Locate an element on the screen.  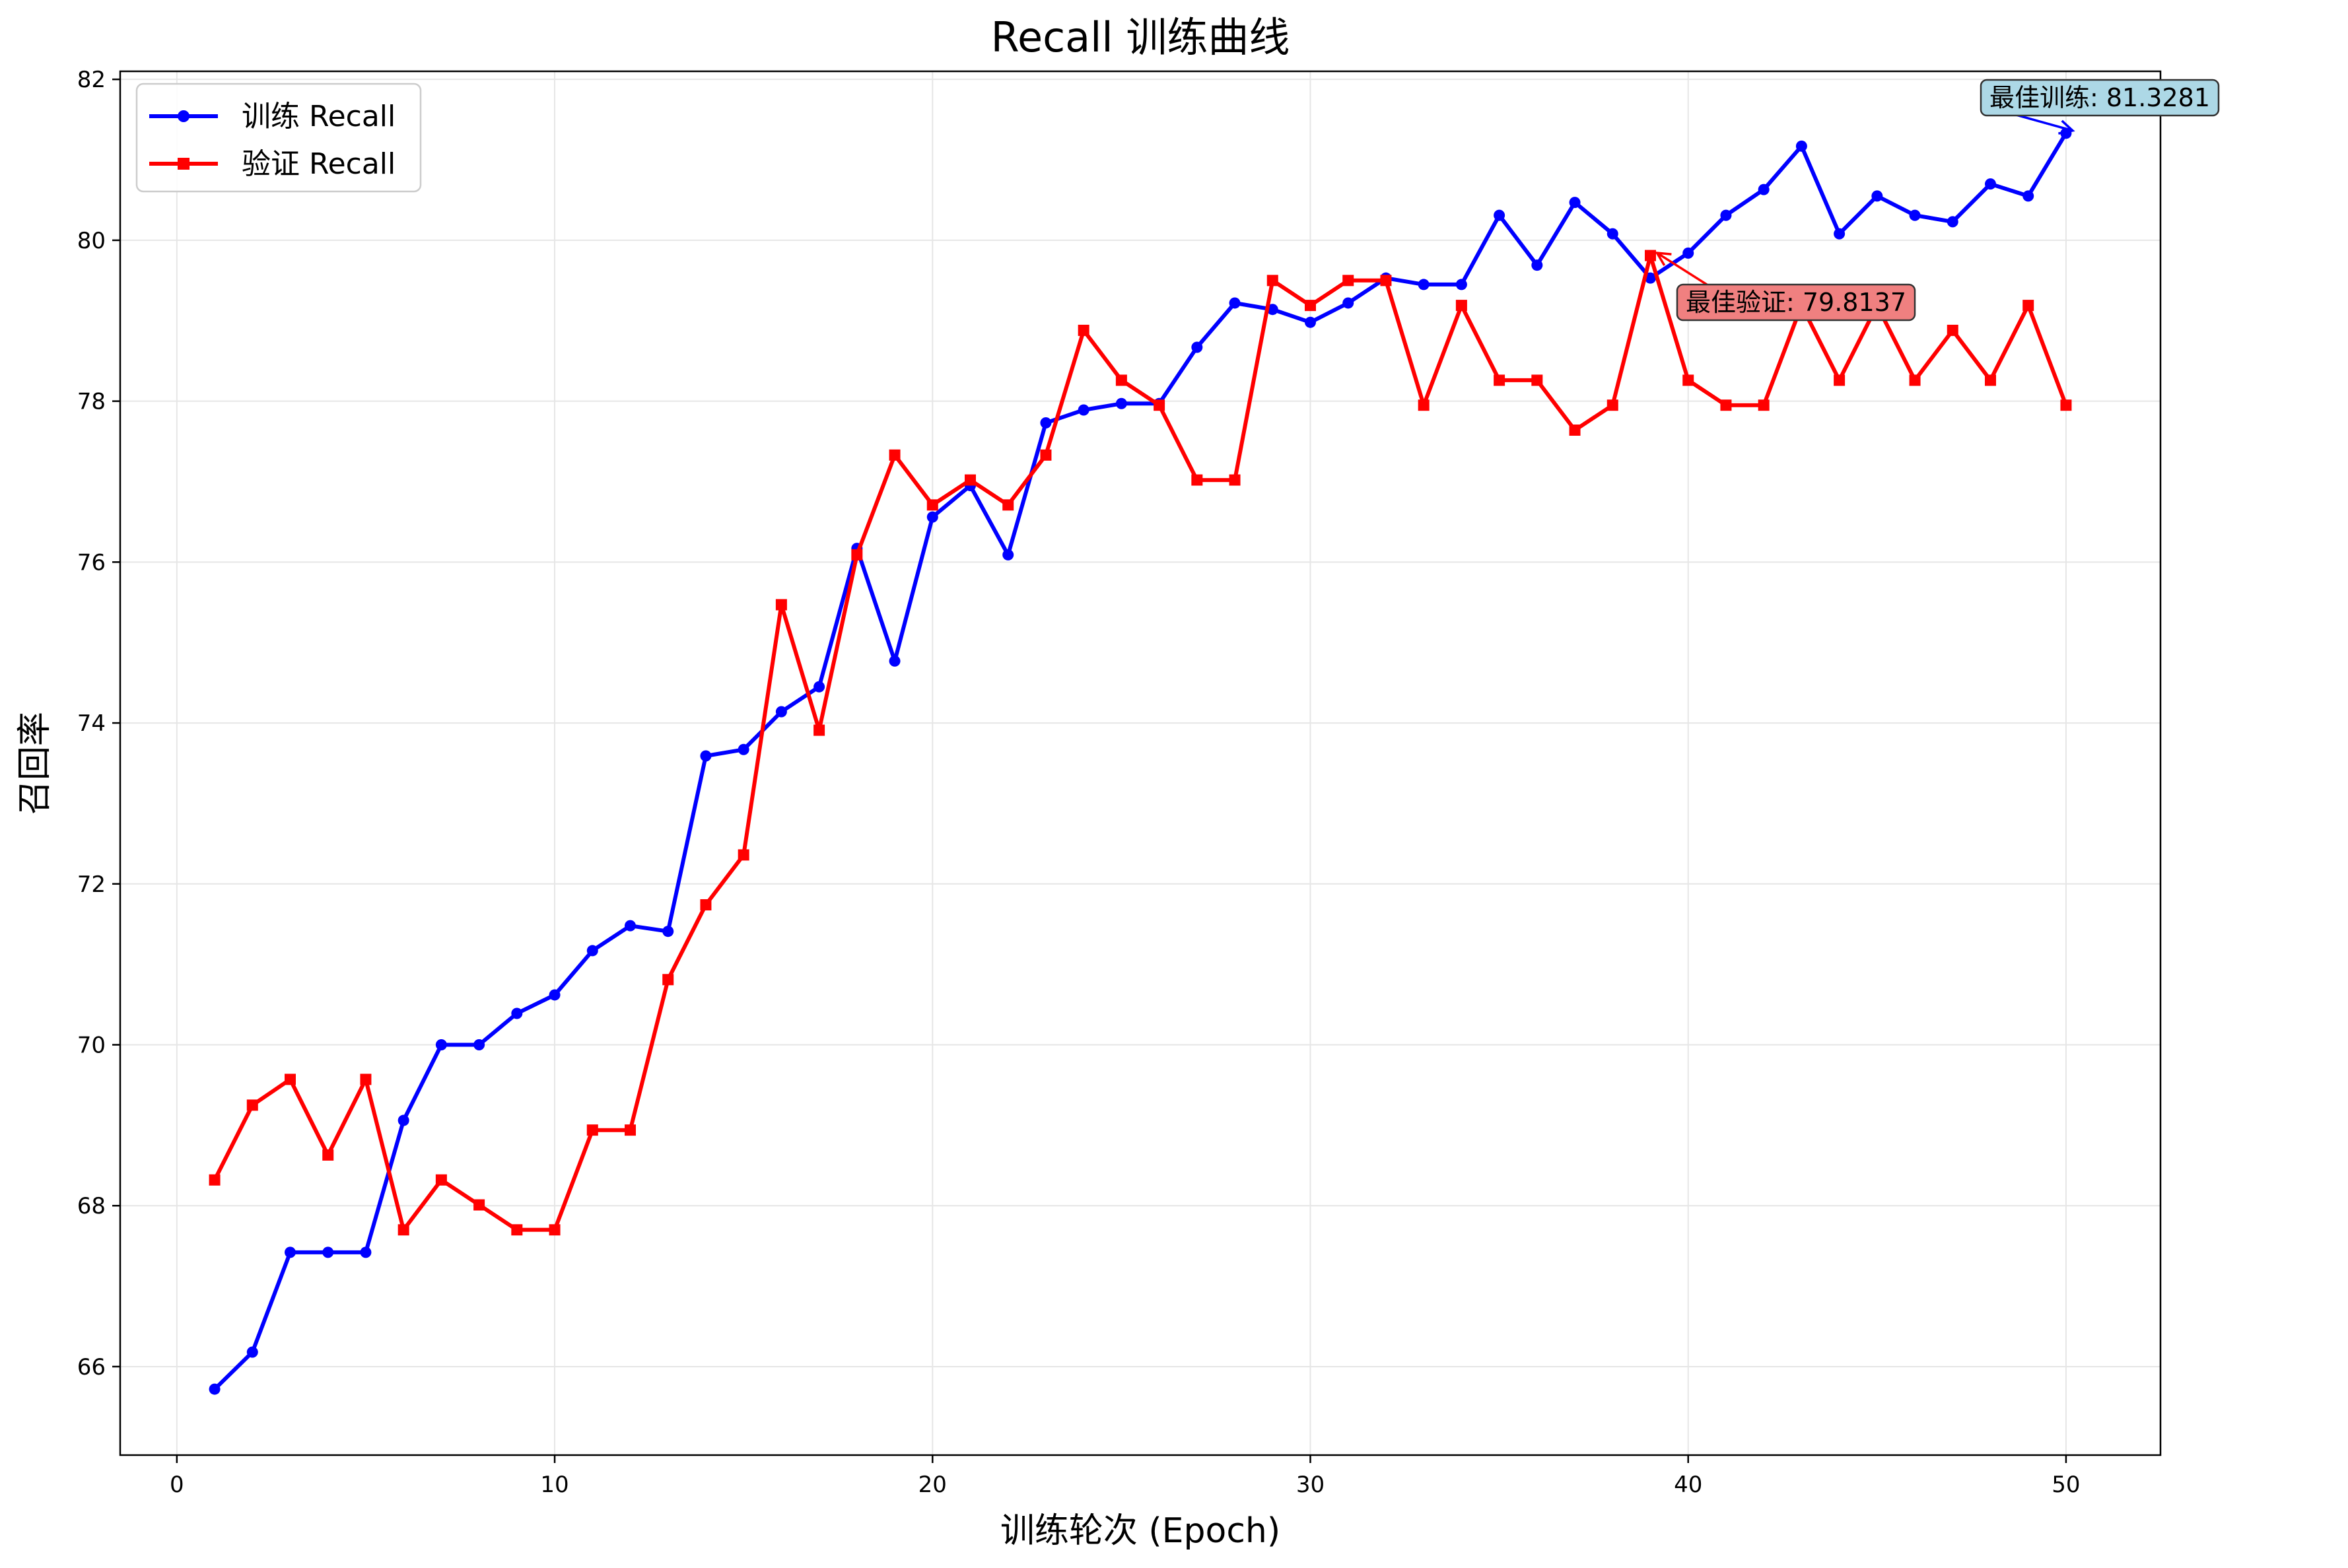
x-tick-label: 10 is located at coordinates (554, 1485).